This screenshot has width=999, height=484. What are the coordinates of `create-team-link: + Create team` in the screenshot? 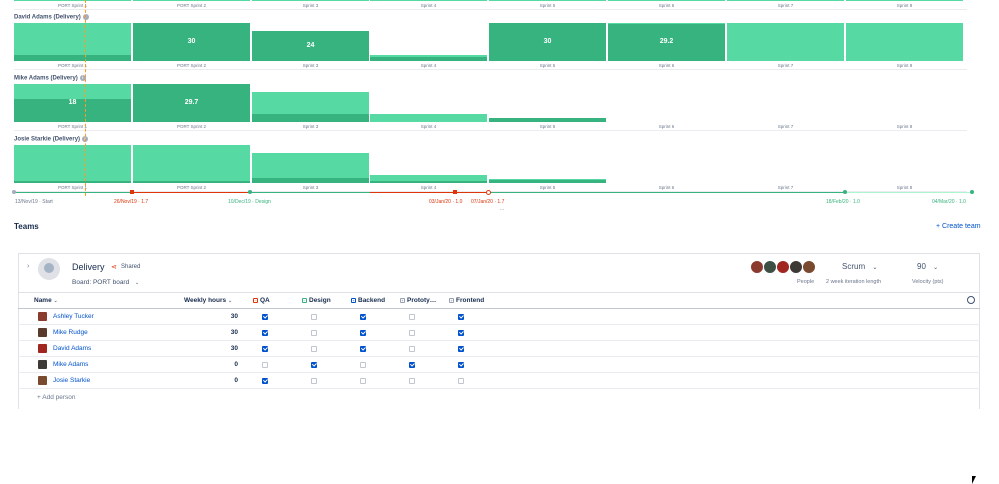 It's located at (958, 226).